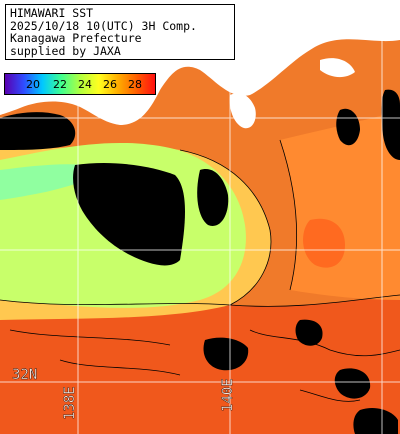 The width and height of the screenshot is (400, 434). I want to click on land-boso, so click(337, 68).